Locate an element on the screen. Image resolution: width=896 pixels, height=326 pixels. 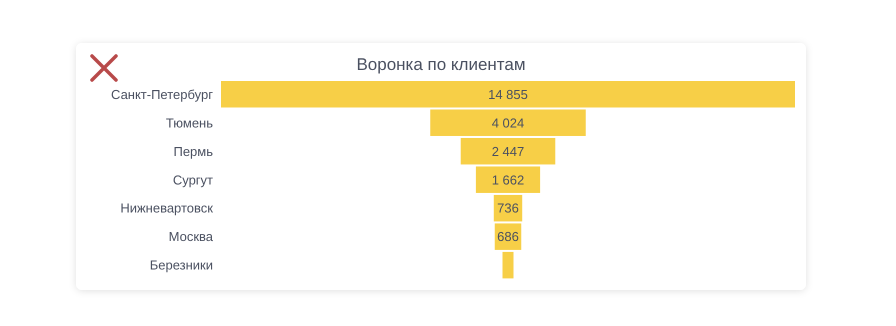
data-label: 736 is located at coordinates (508, 208).